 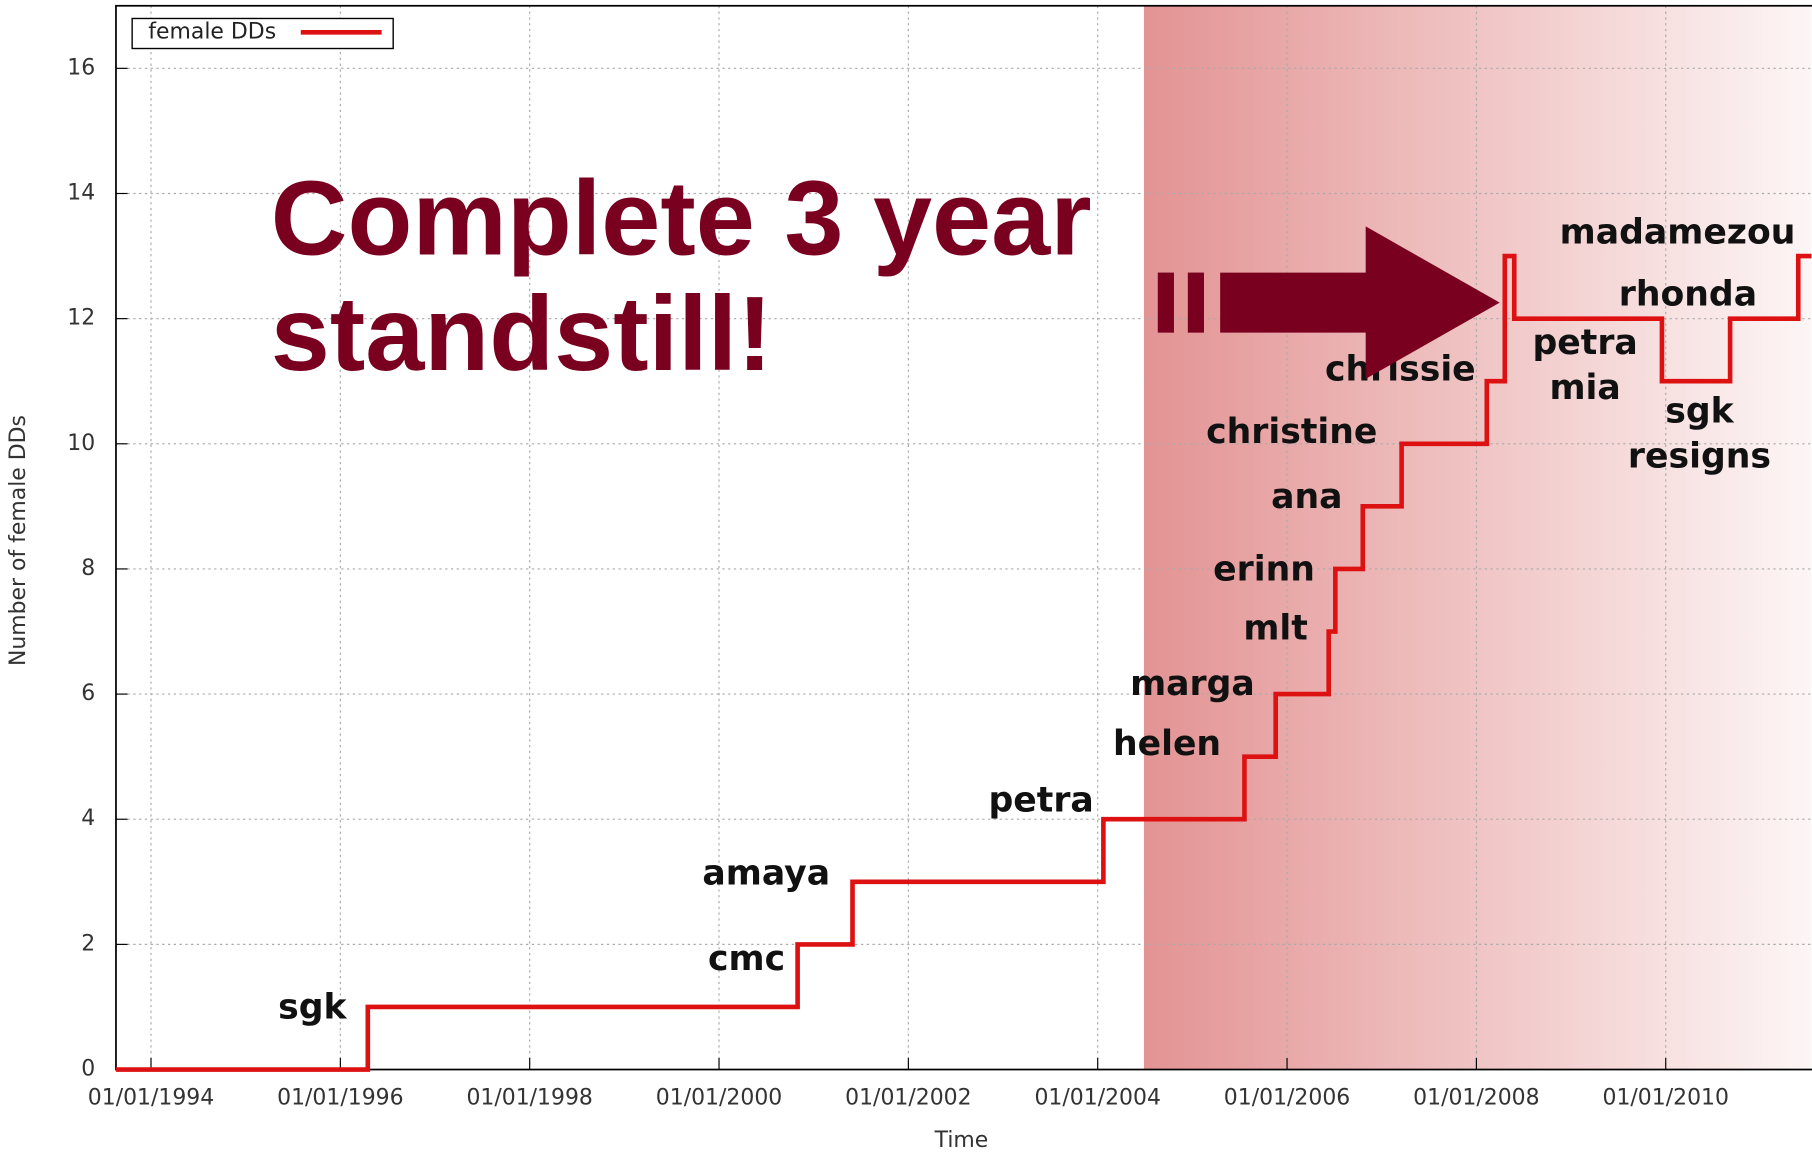 What do you see at coordinates (1666, 1097) in the screenshot?
I see `x-tick-label: 01/01/2010` at bounding box center [1666, 1097].